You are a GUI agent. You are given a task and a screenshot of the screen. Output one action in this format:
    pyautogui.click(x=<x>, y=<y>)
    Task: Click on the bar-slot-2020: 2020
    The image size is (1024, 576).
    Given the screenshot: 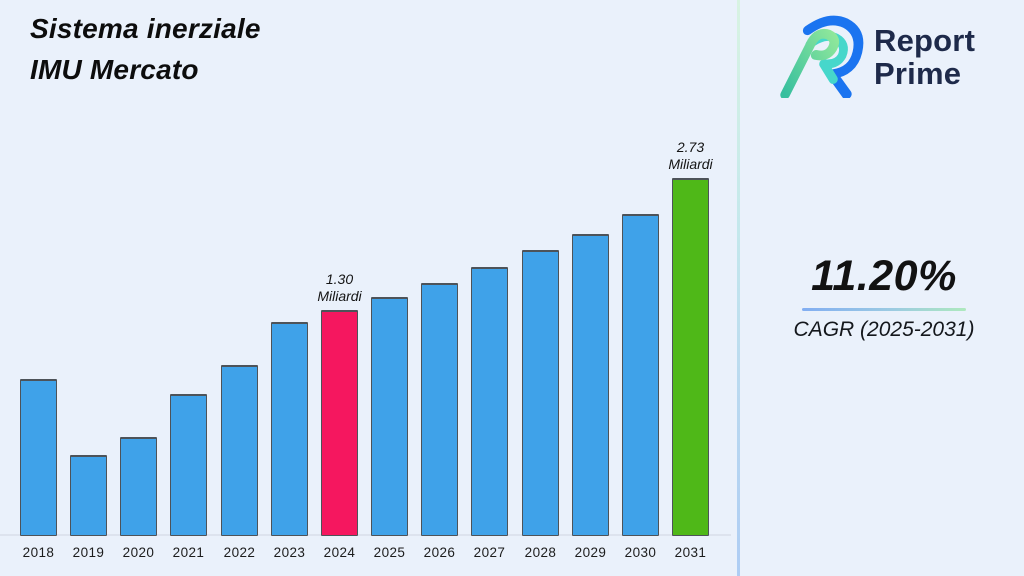 What is the action you would take?
    pyautogui.click(x=138, y=498)
    